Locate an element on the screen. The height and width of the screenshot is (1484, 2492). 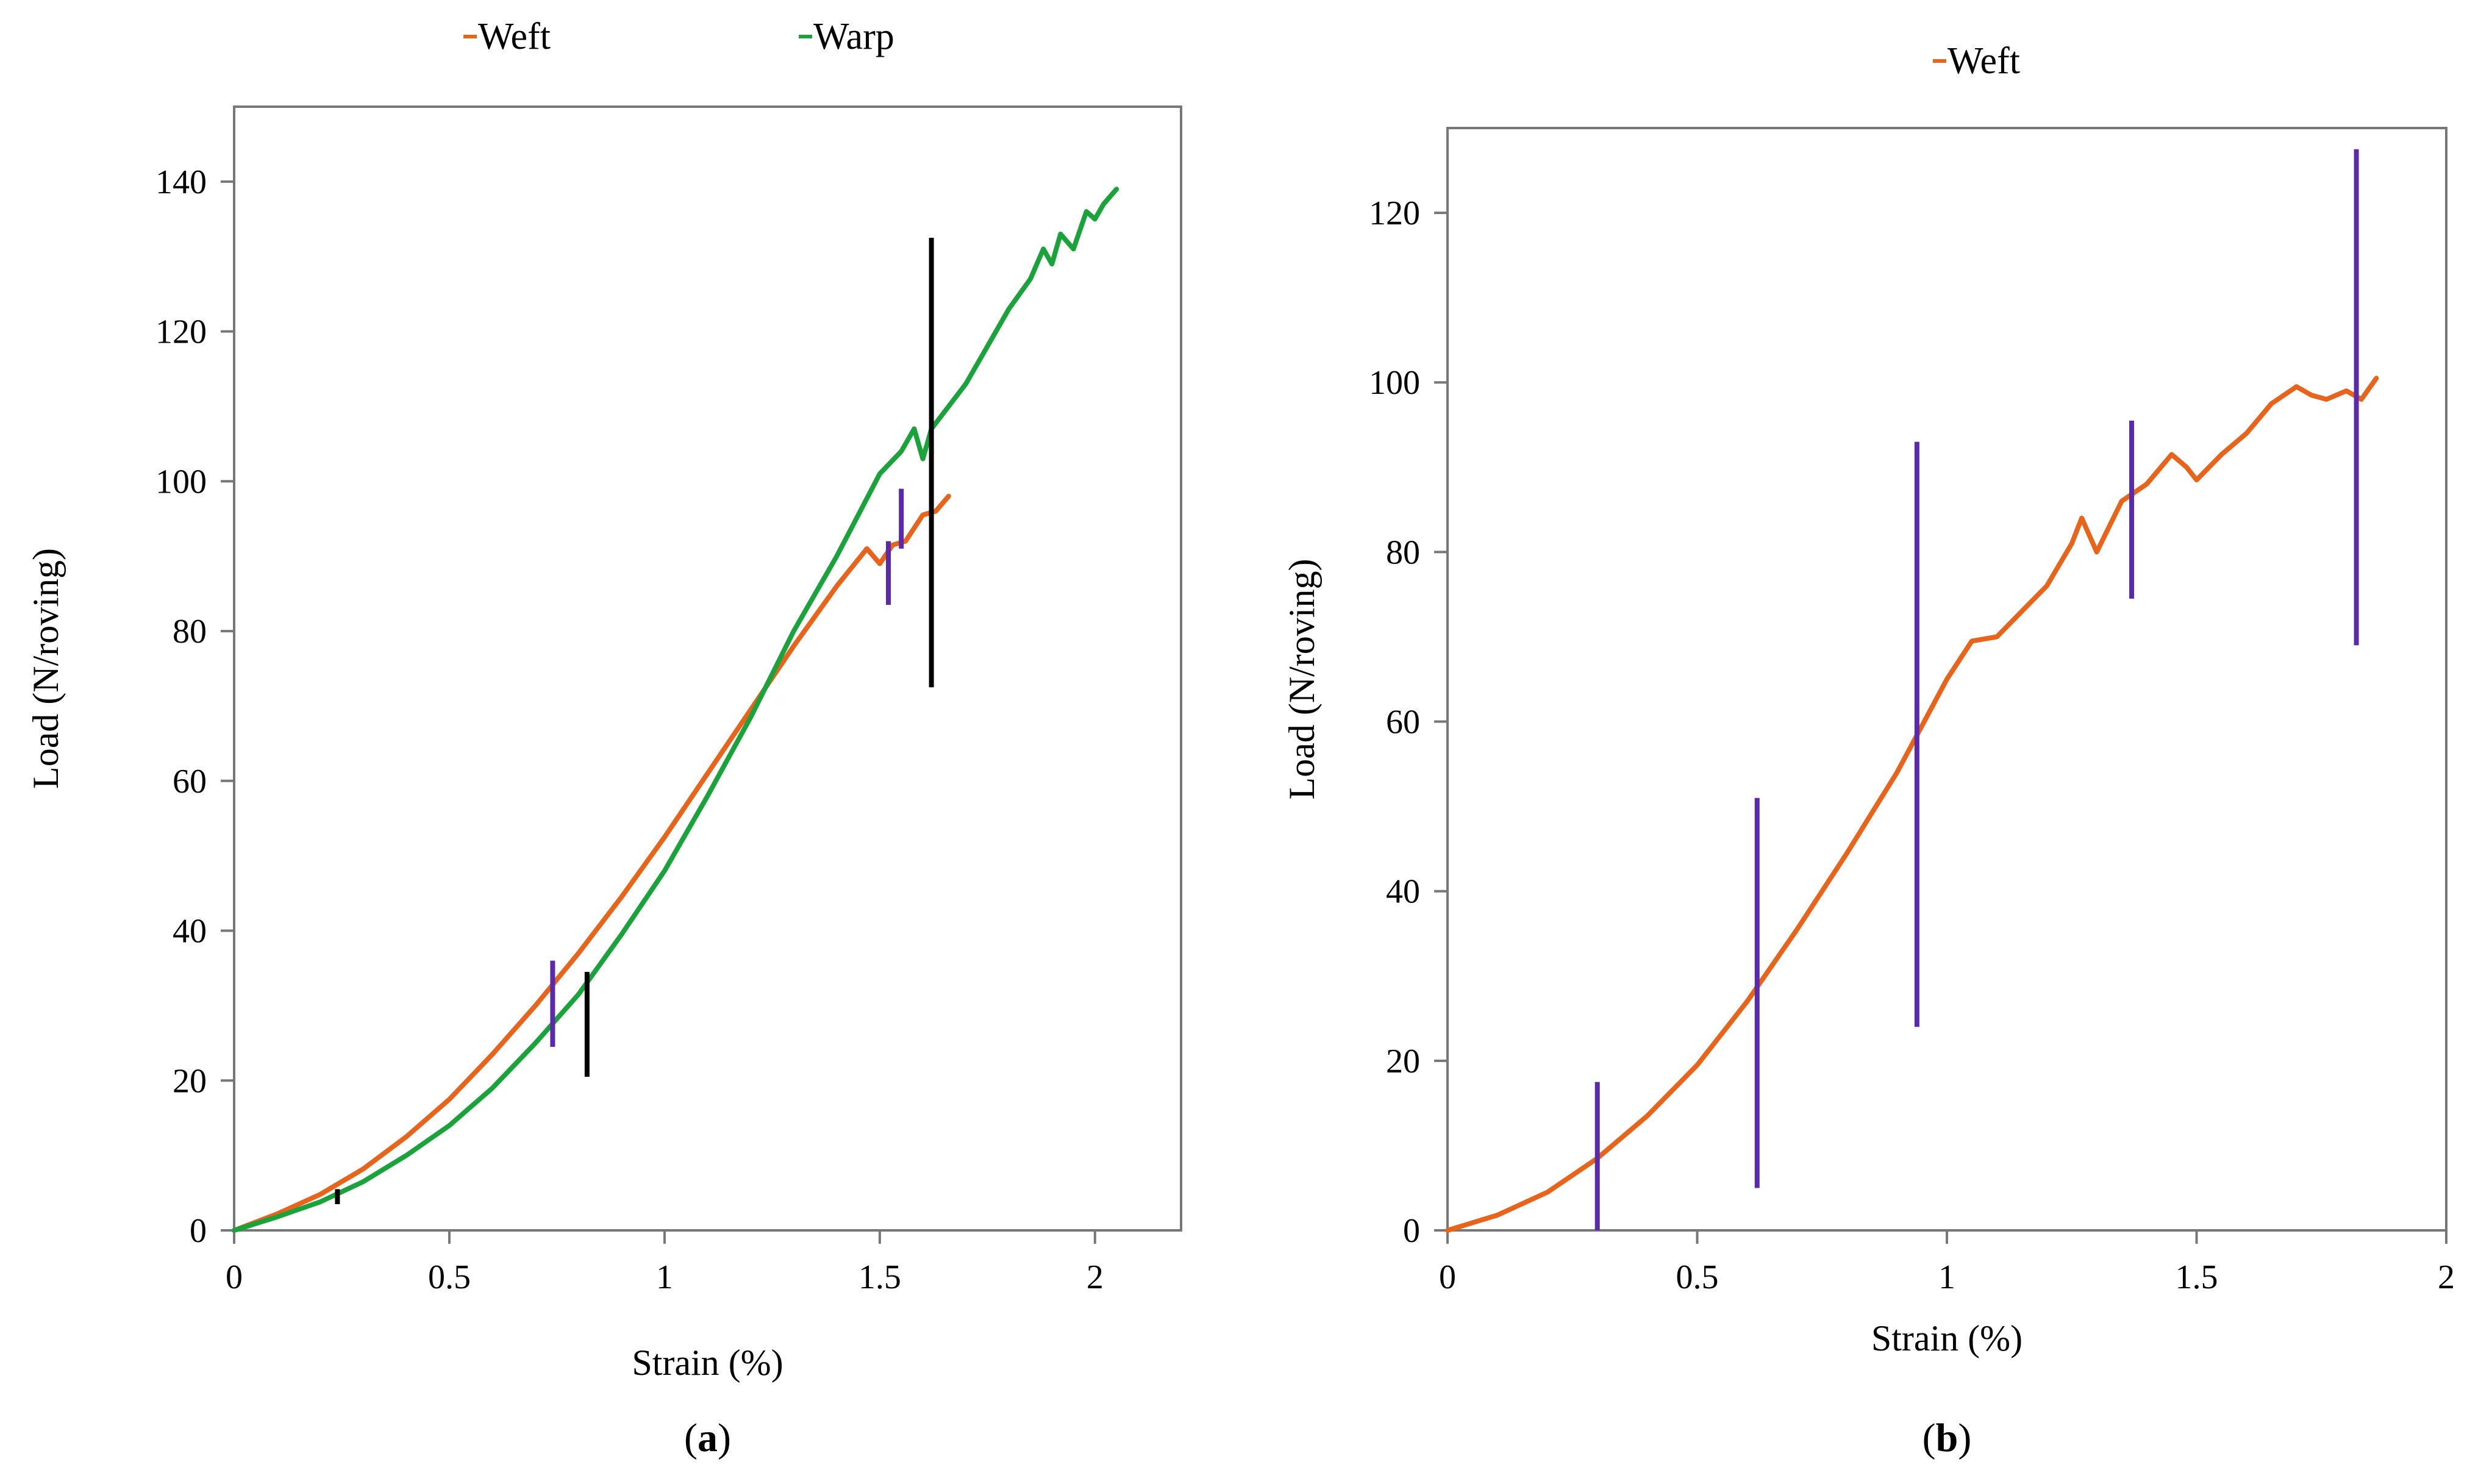
panel-caption-letter: b is located at coordinates (1947, 1438).